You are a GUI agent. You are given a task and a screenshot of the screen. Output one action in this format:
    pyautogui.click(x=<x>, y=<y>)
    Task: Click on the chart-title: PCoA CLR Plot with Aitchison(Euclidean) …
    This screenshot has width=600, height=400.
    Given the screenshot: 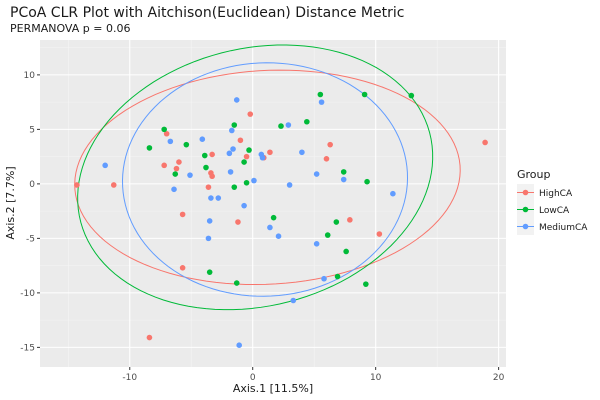 What is the action you would take?
    pyautogui.click(x=207, y=13)
    